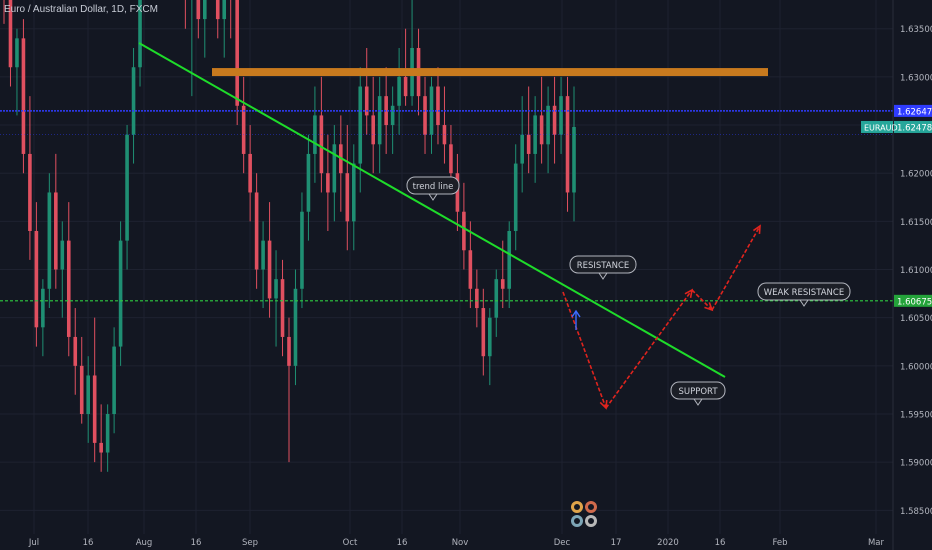 This screenshot has width=932, height=550. I want to click on blue-arrow-head, so click(576, 313).